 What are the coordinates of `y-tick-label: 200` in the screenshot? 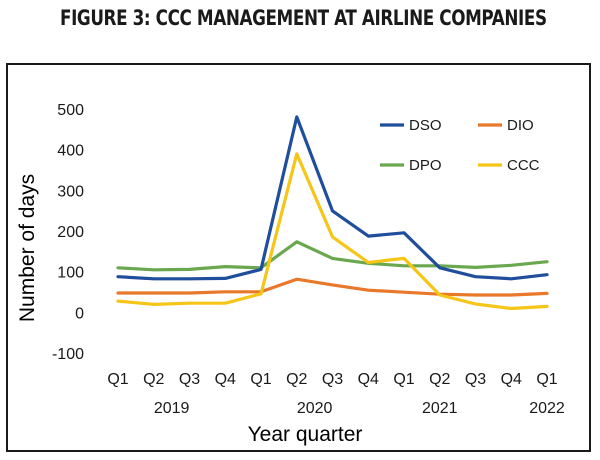 It's located at (70, 232).